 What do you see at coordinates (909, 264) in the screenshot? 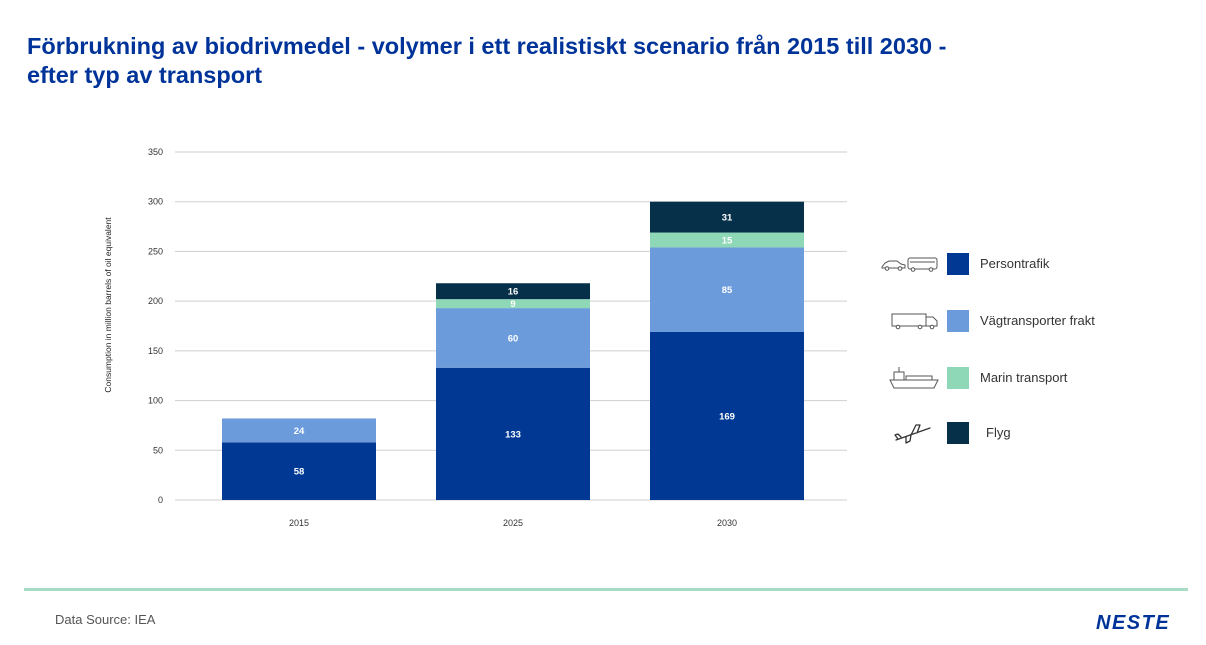
I see `car-bus-icon` at bounding box center [909, 264].